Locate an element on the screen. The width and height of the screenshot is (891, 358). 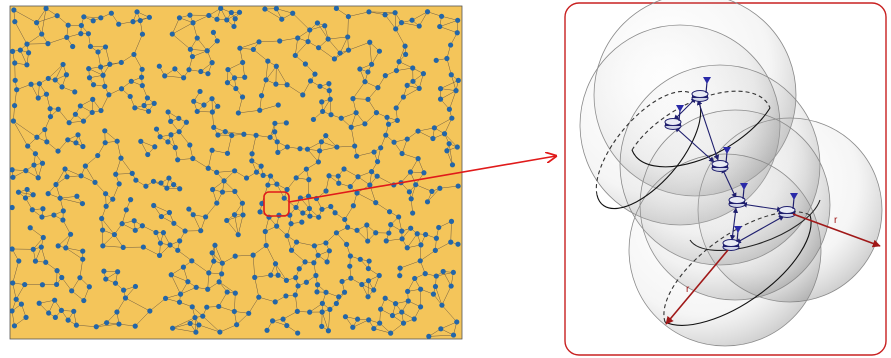
radius-label: r is located at coordinates (688, 289).